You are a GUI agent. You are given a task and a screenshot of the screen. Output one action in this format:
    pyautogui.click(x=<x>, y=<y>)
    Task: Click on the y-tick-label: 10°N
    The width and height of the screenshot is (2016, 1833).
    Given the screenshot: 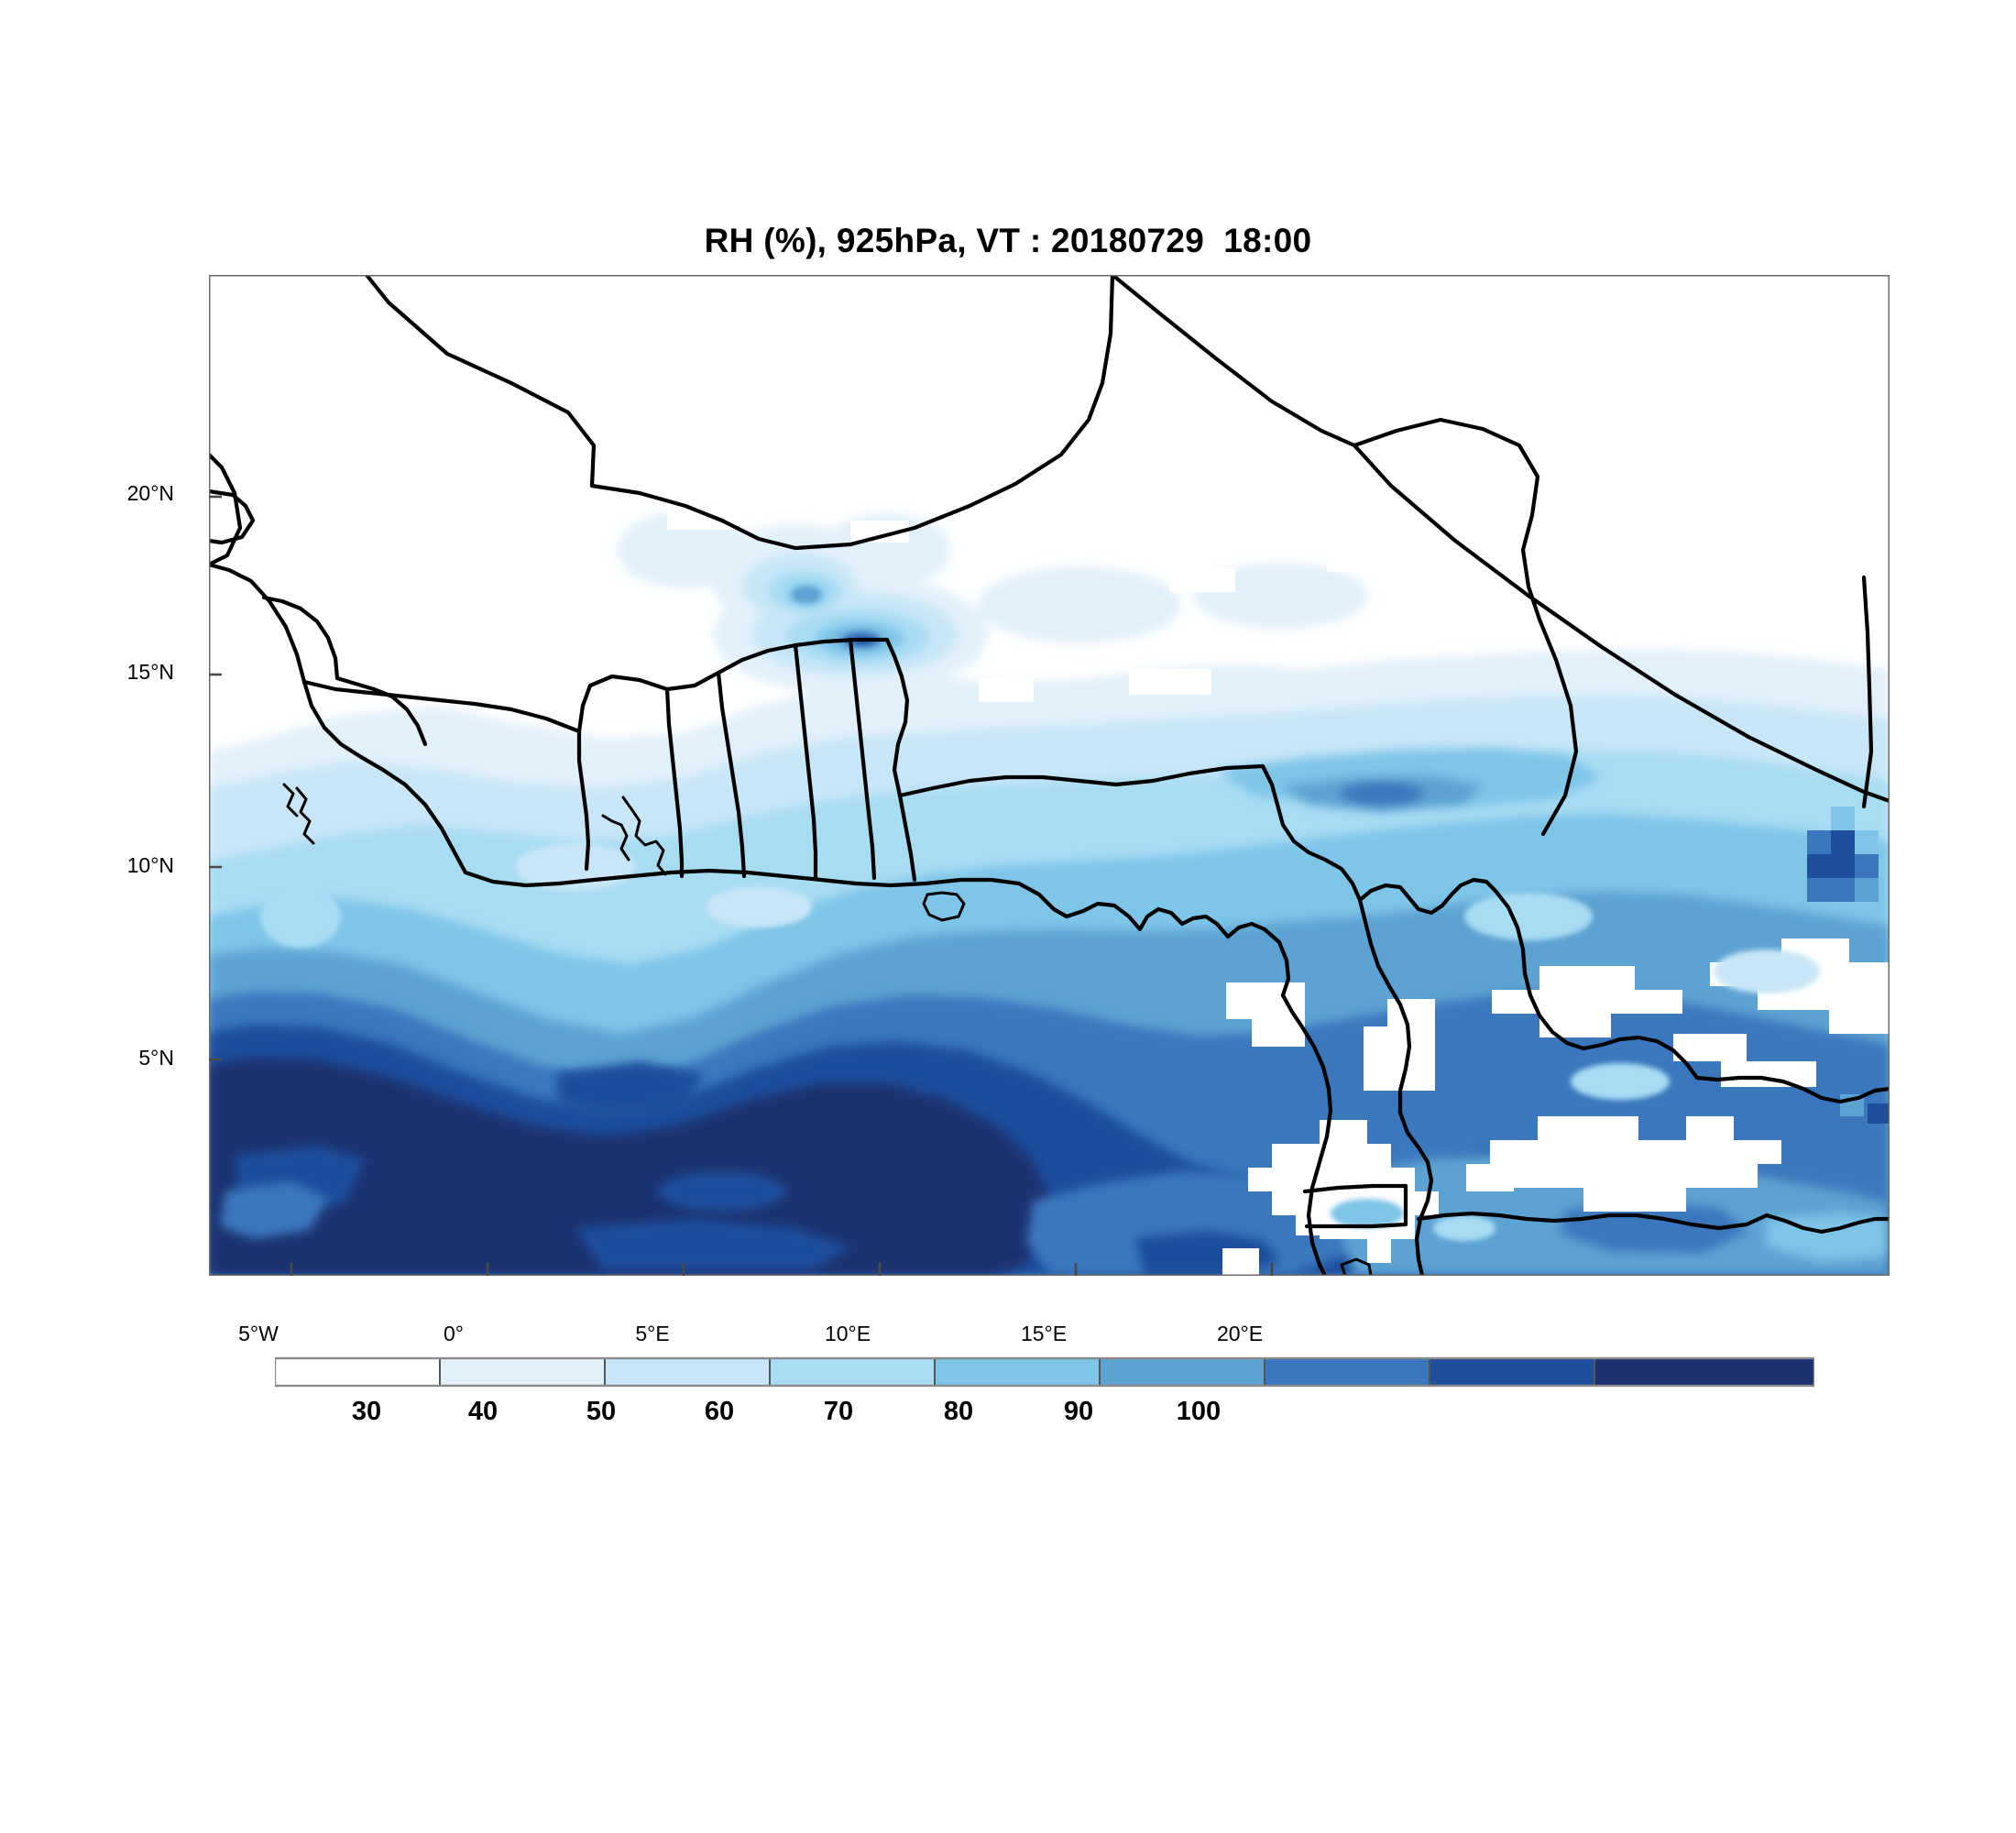 What is the action you would take?
    pyautogui.click(x=150, y=865)
    